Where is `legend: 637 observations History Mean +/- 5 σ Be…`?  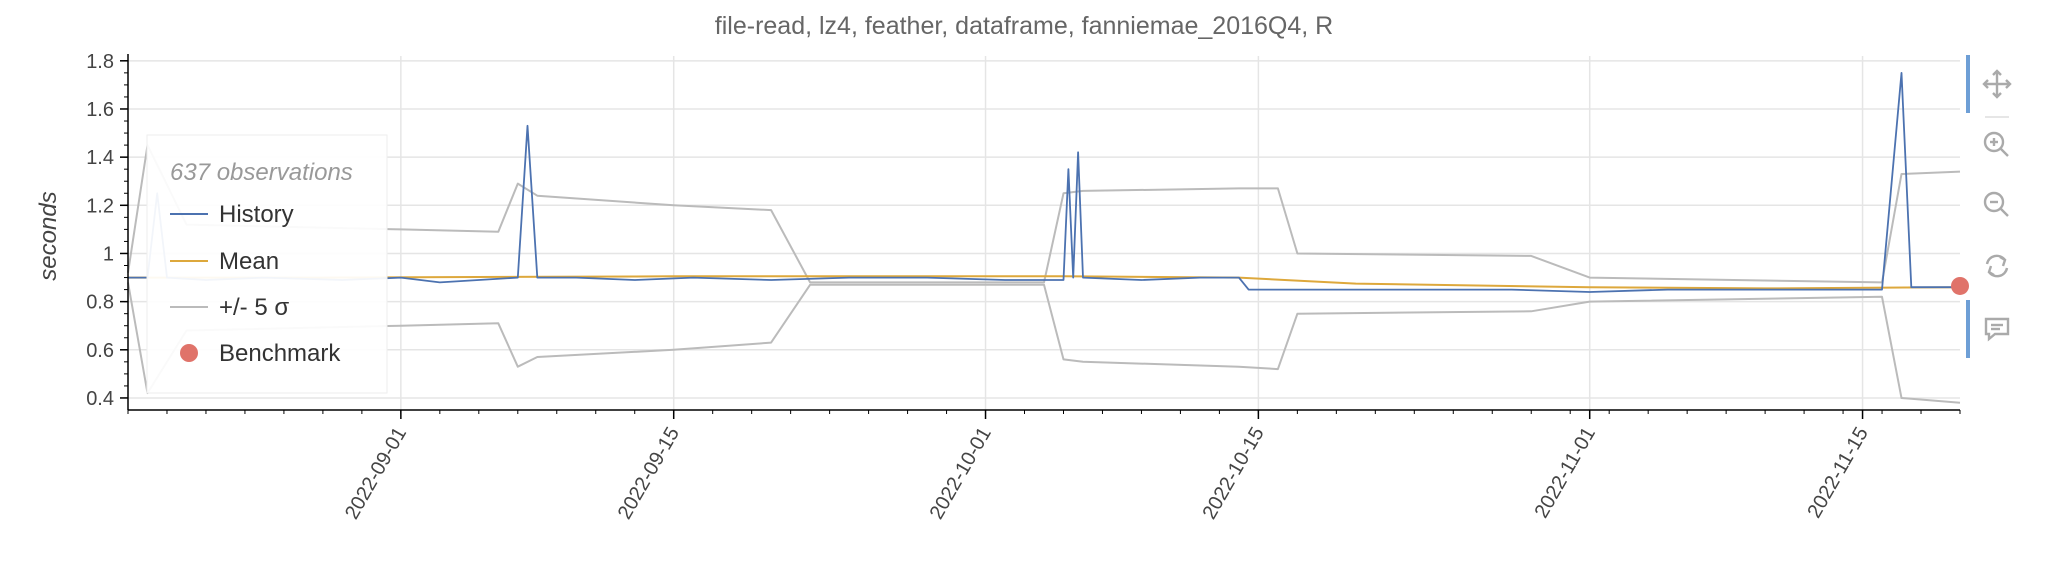 legend: 637 observations History Mean +/- 5 σ Be… is located at coordinates (267, 264).